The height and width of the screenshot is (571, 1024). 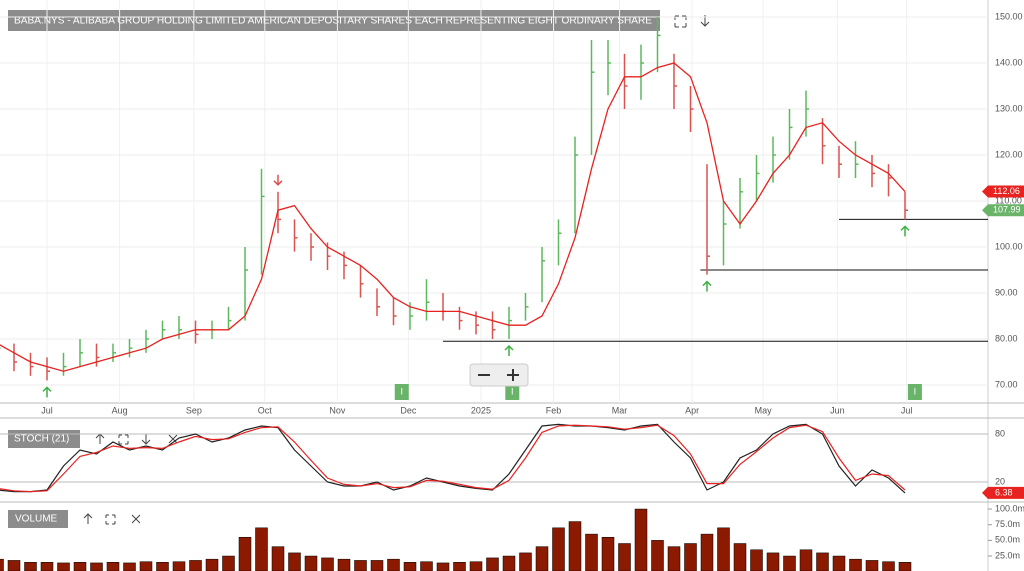 What do you see at coordinates (38, 519) in the screenshot?
I see `volume-title-bg` at bounding box center [38, 519].